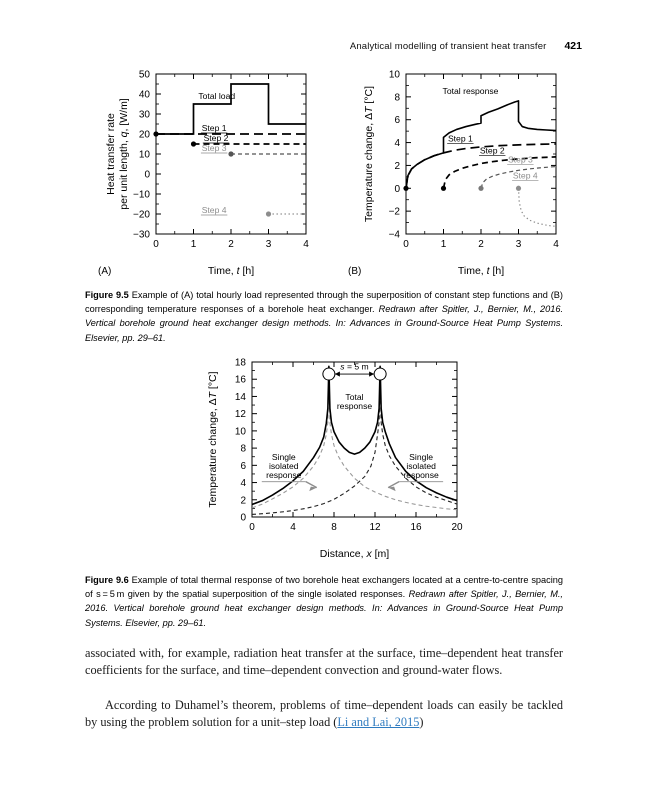  Describe the element at coordinates (421, 466) in the screenshot. I see `annotation-single-isolated-right-l2: isolated` at that location.